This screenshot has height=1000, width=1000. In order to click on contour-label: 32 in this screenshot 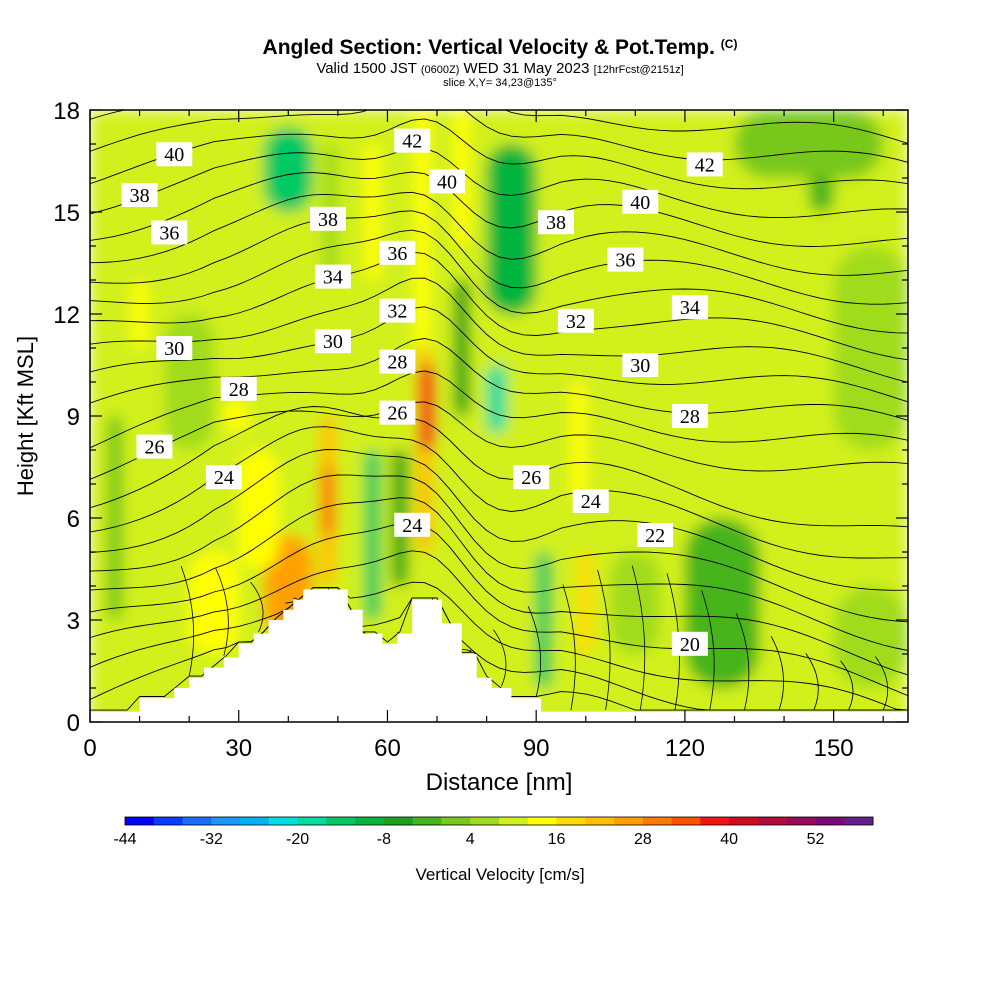, I will do `click(397, 310)`.